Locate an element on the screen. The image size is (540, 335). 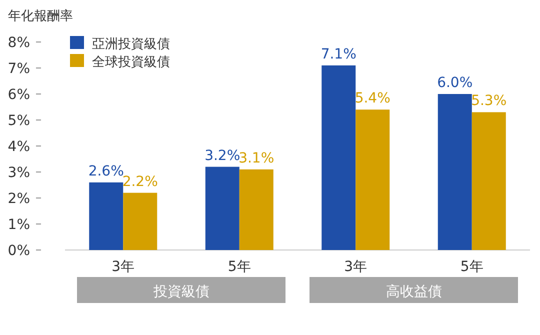
y-tick-label: 6% is located at coordinates (19, 95).